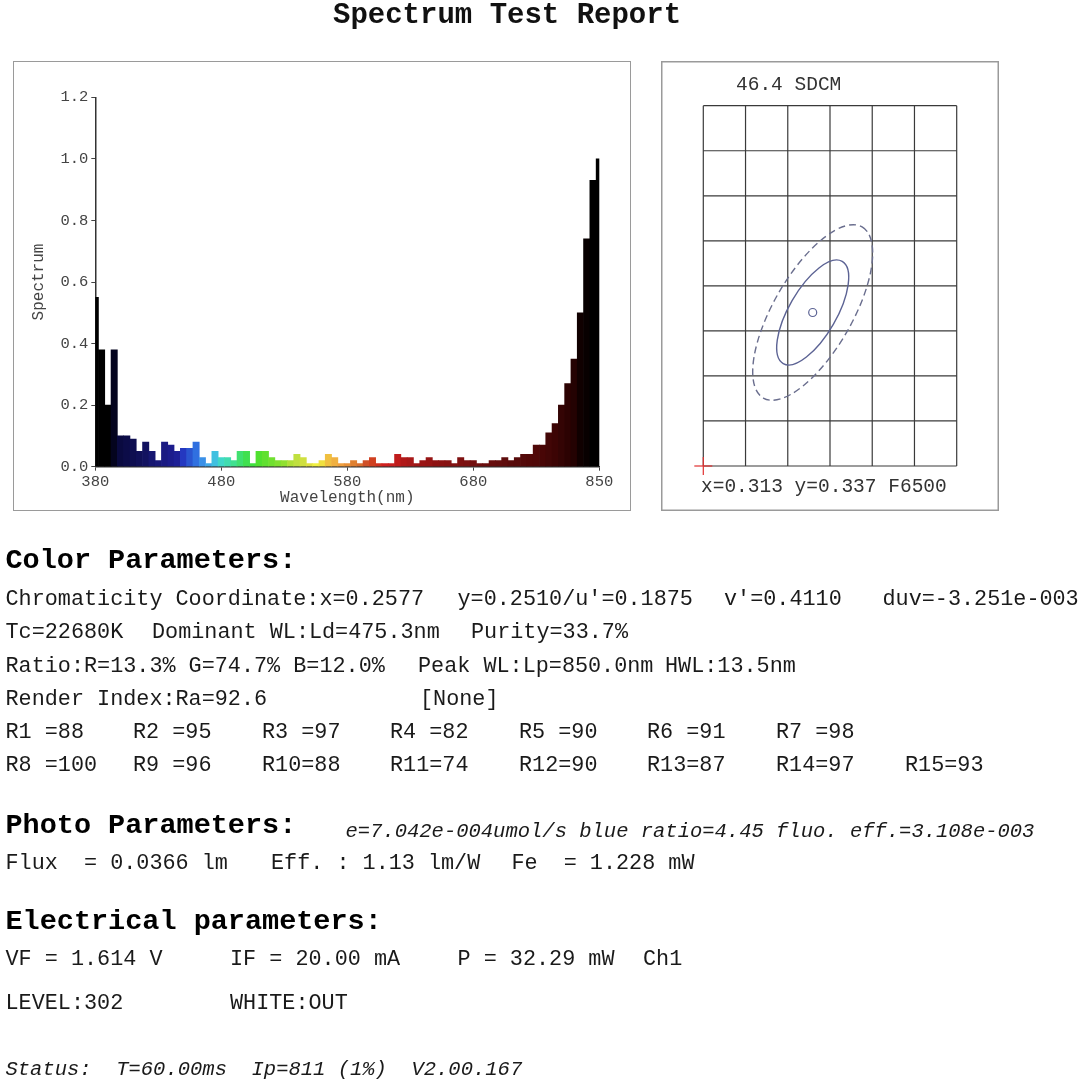 The image size is (1084, 1084). Describe the element at coordinates (824, 487) in the screenshot. I see `text: x=0.313 y=0.337 F6500` at that location.